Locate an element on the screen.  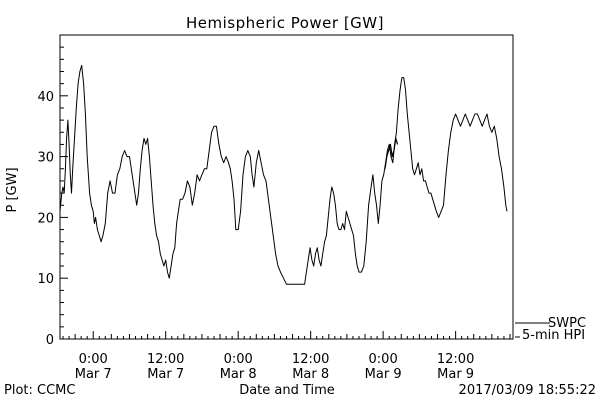
y-tick-label: 0 is located at coordinates (50, 340).